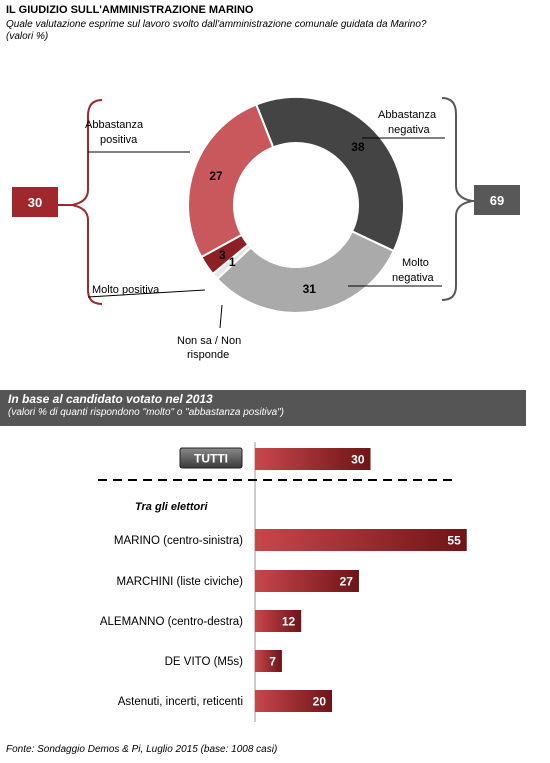 The image size is (550, 763). I want to click on slice-value-molto-positiva: 3, so click(222, 255).